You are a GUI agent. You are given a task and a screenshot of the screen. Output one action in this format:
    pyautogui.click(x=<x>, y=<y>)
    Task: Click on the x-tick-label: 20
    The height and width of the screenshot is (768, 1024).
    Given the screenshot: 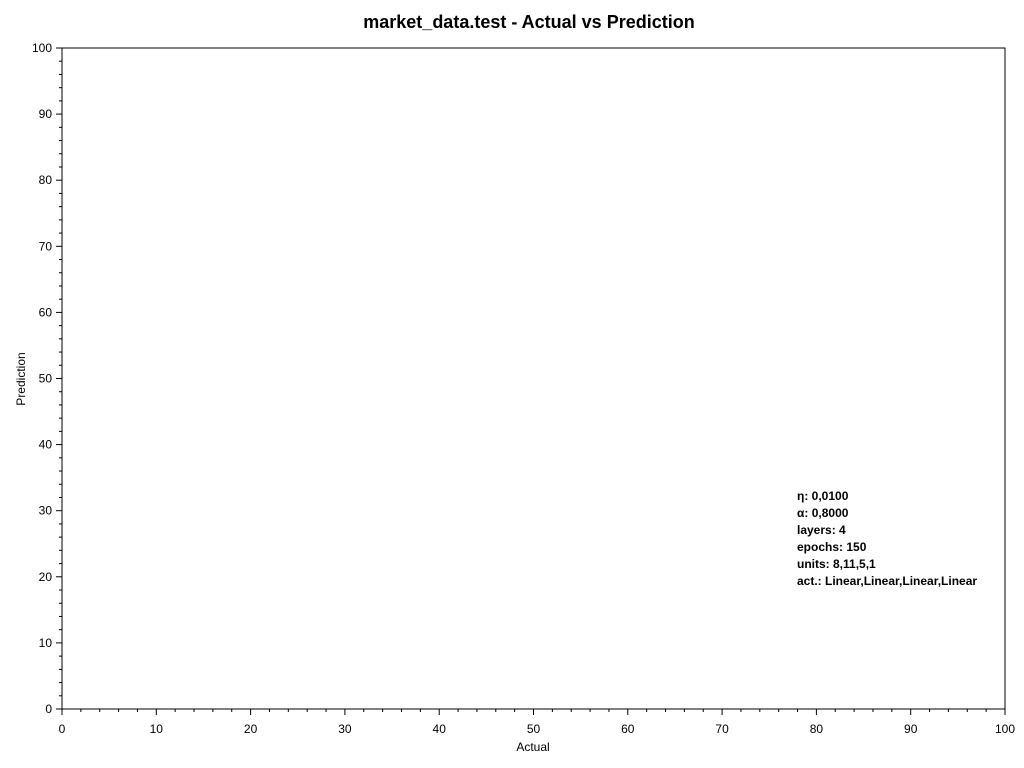 What is the action you would take?
    pyautogui.click(x=251, y=729)
    